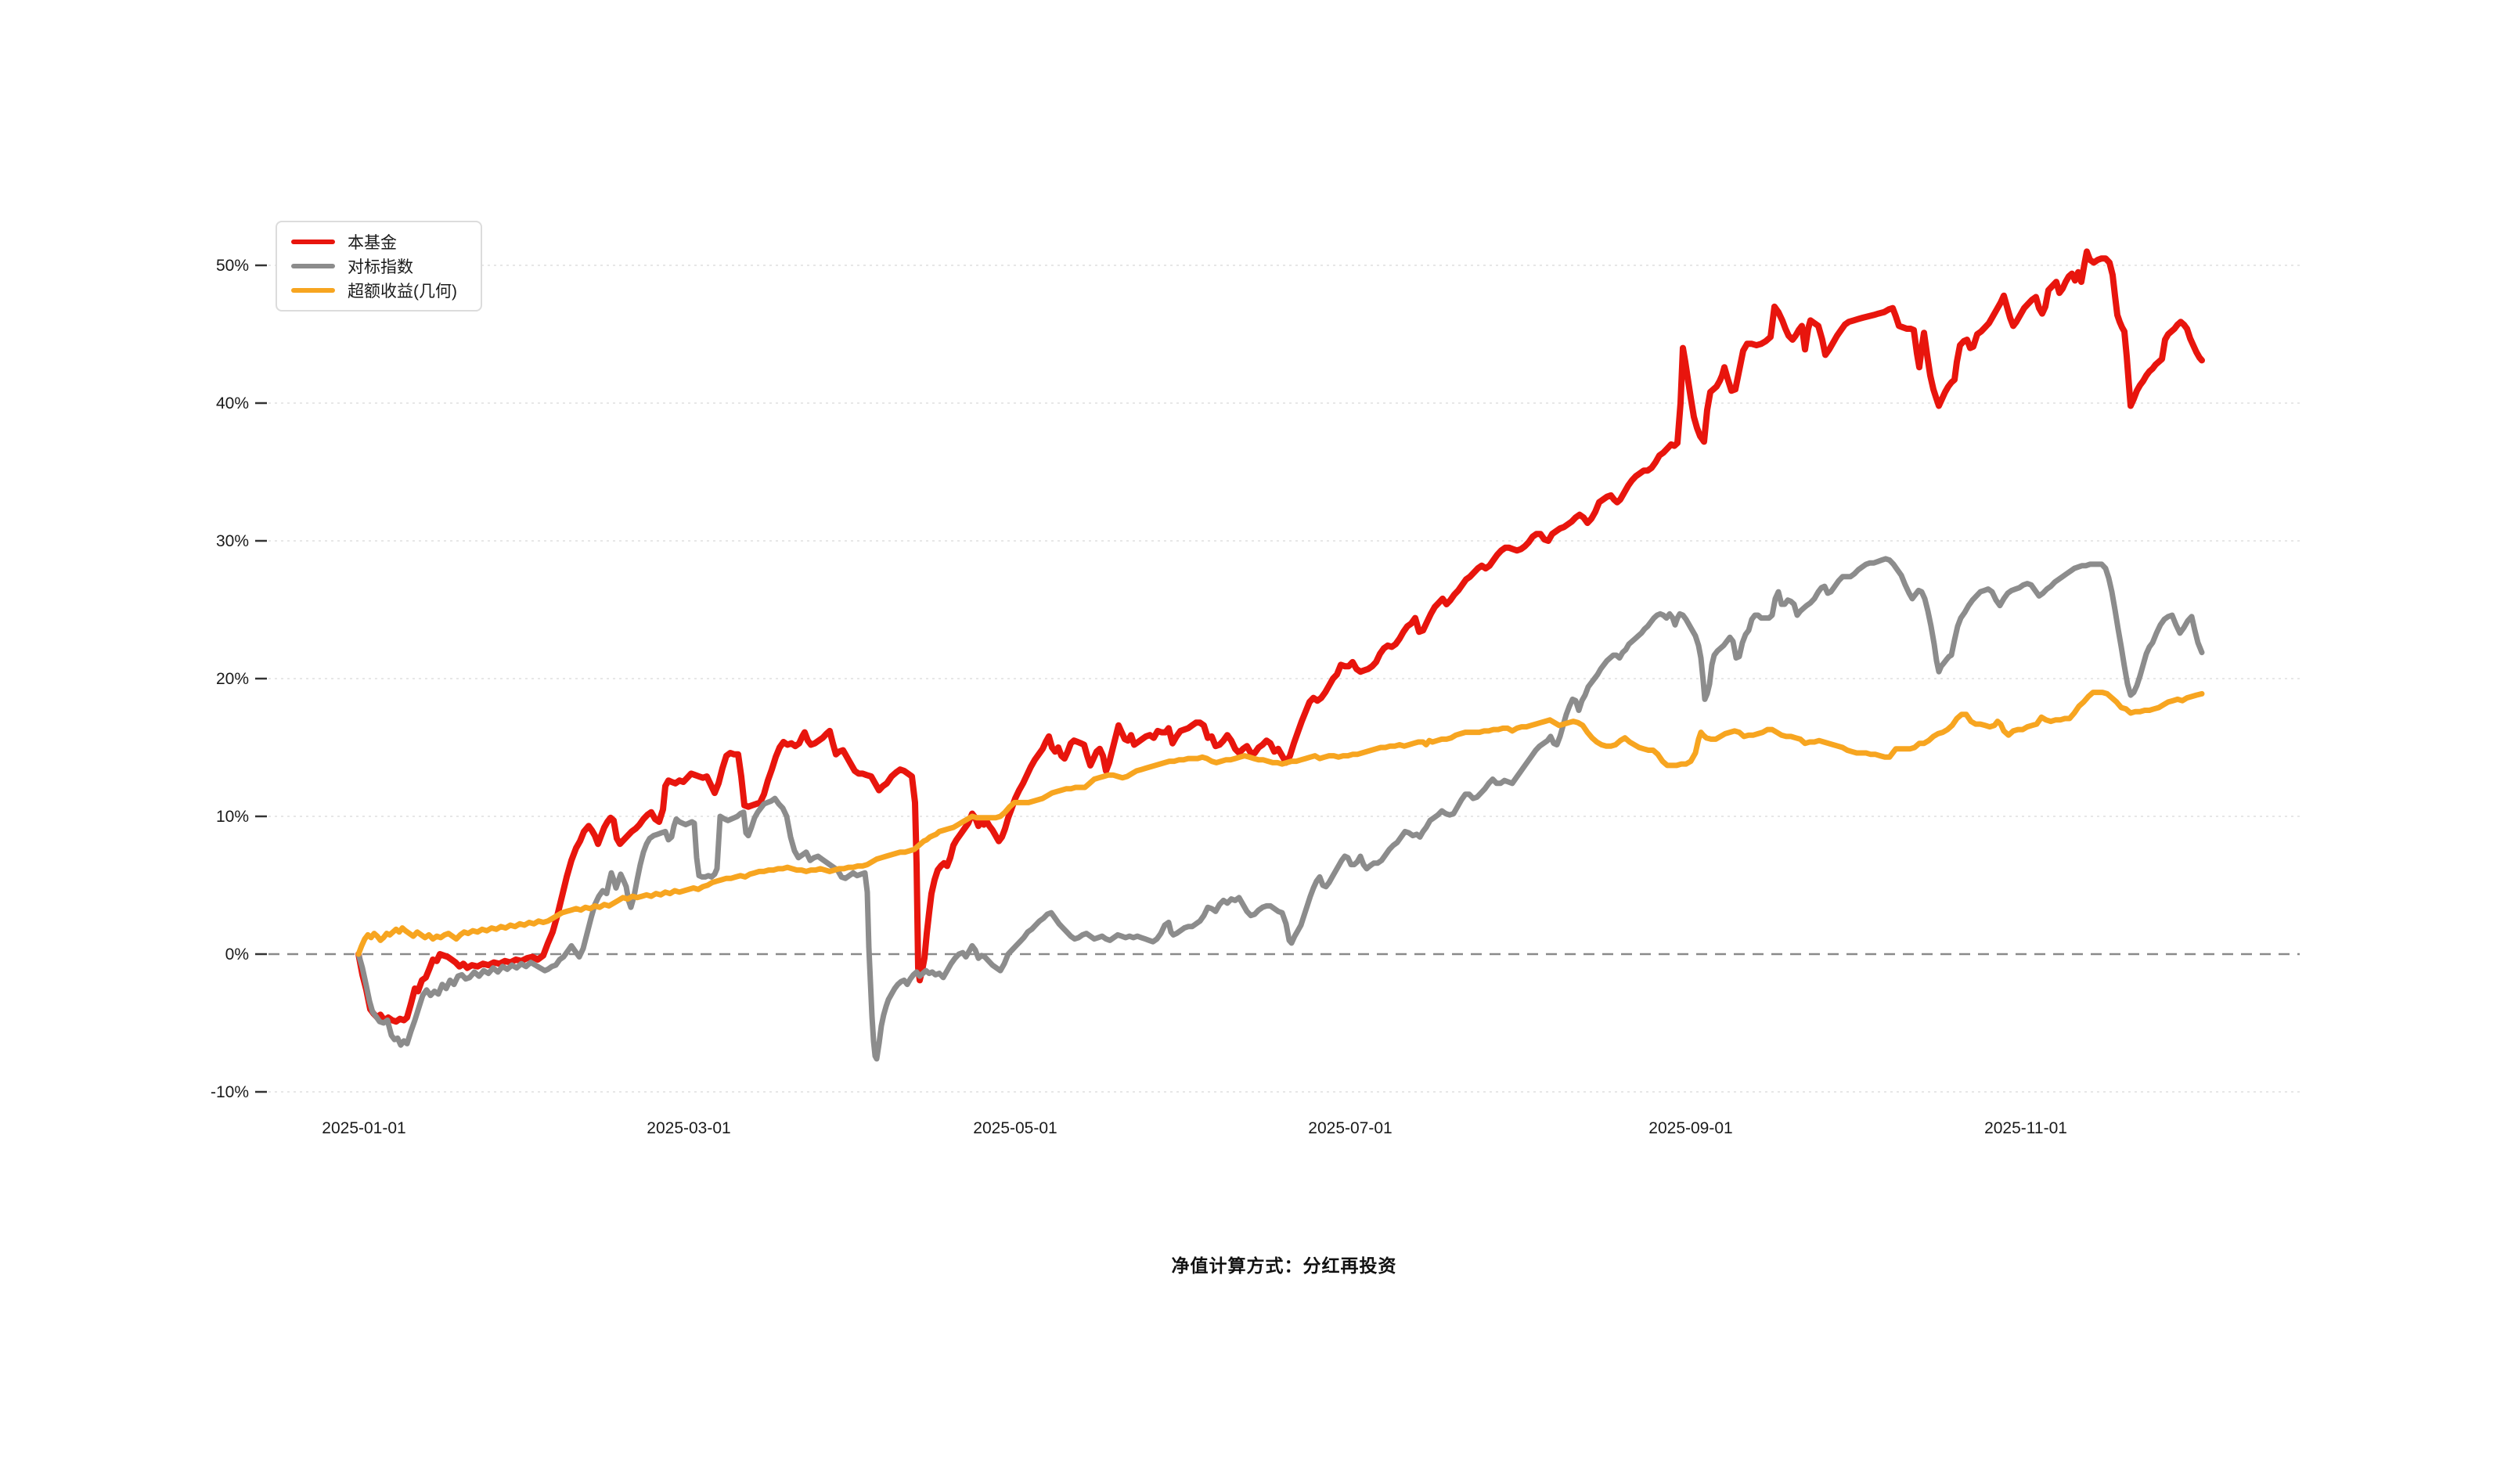 Image resolution: width=2504 pixels, height=1484 pixels. I want to click on y-axis-label: 40%, so click(232, 403).